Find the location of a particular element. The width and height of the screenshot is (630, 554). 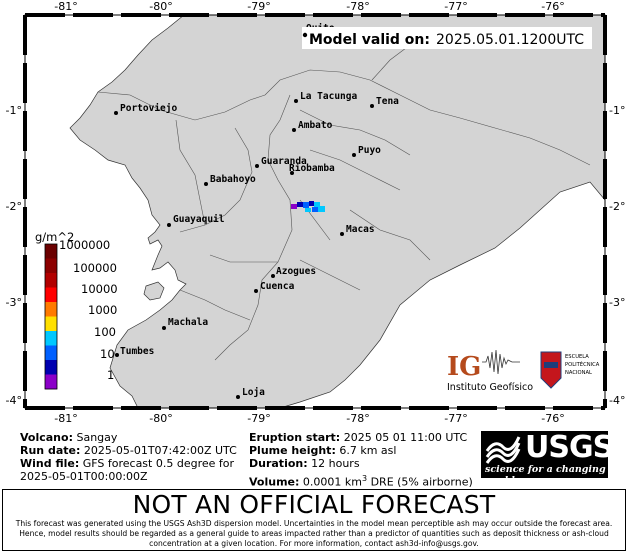

eruption-start-label: Eruption start: is located at coordinates (295, 437).